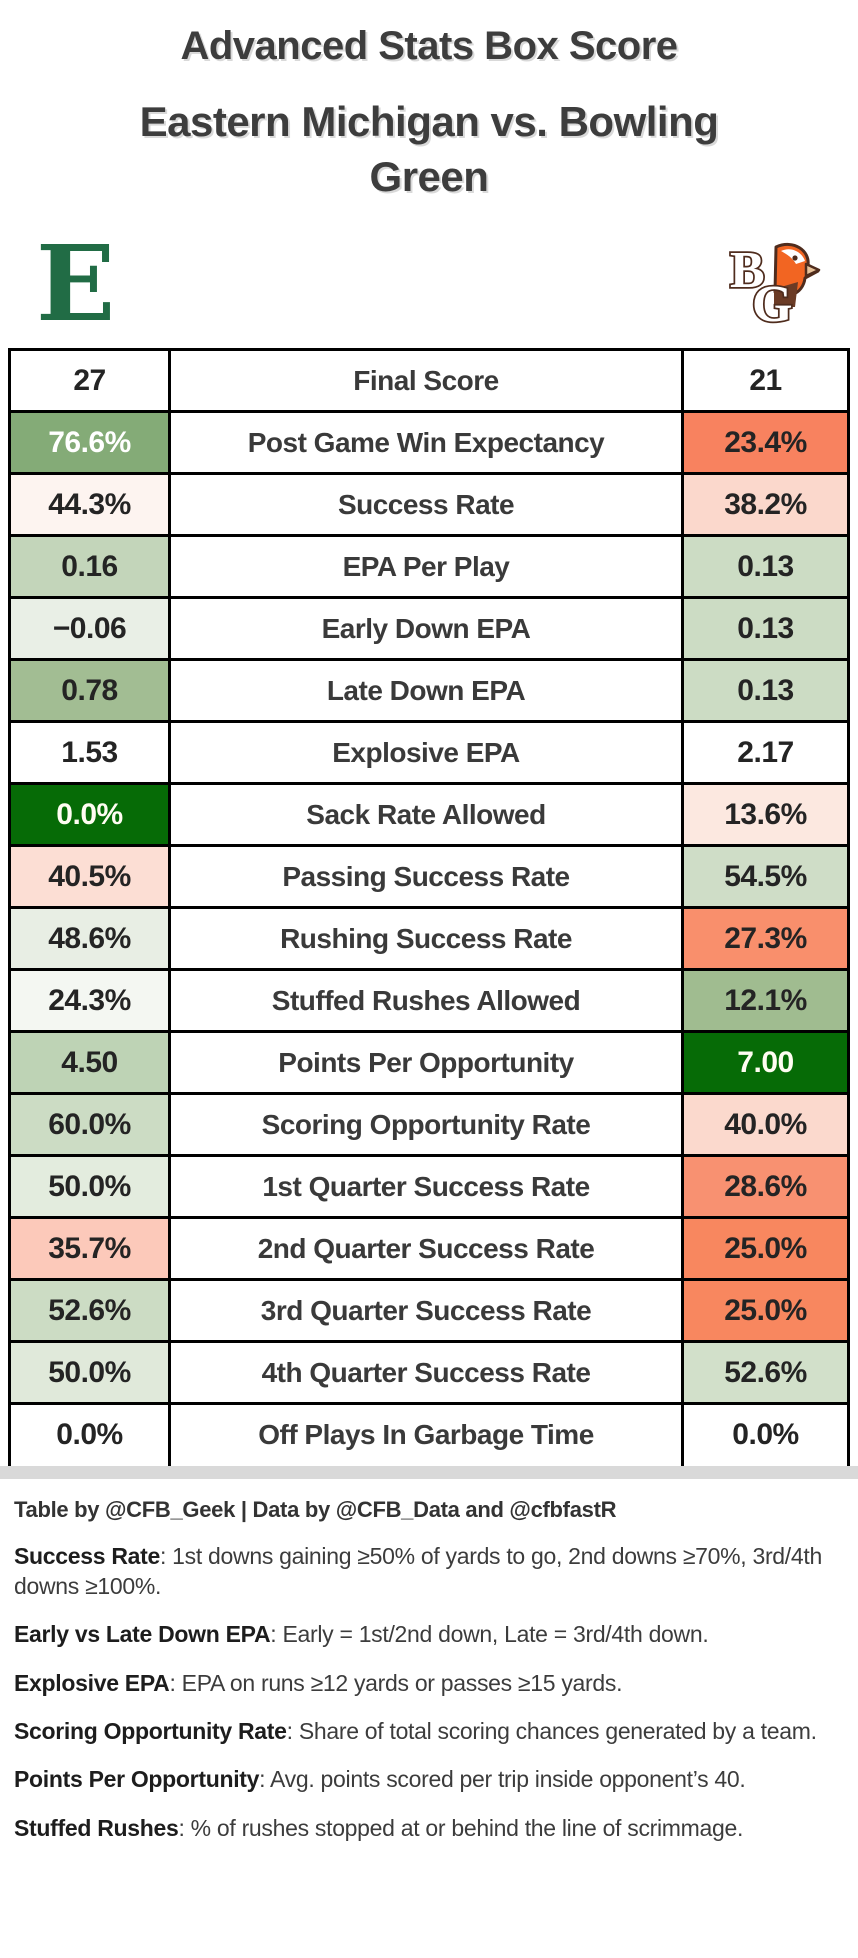  Describe the element at coordinates (765, 1434) in the screenshot. I see `stat-value-away: 0.0%` at that location.